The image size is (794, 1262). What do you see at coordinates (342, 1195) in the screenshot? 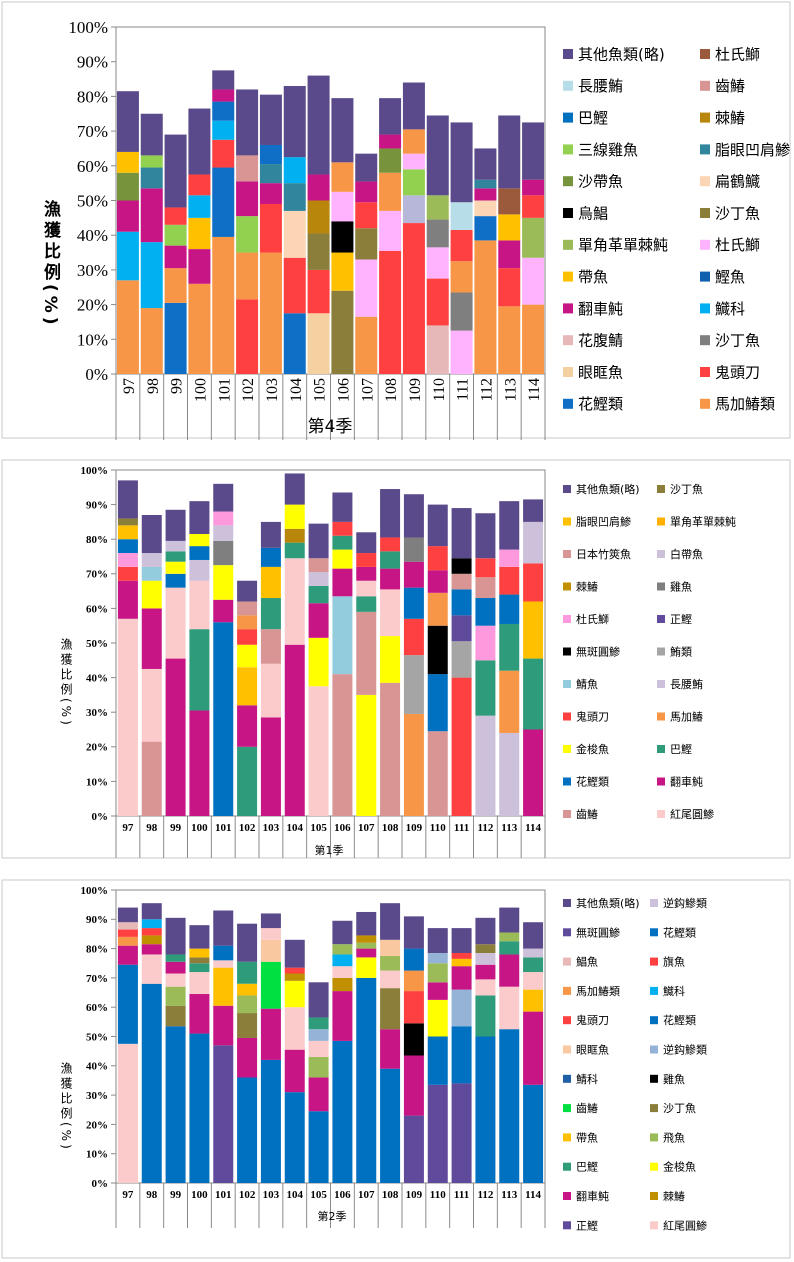
I see `x-tick-label: 106` at bounding box center [342, 1195].